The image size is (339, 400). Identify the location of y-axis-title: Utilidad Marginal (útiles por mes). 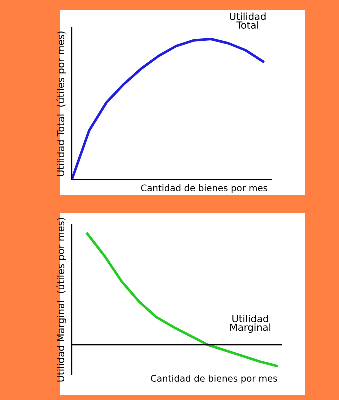
(61, 300).